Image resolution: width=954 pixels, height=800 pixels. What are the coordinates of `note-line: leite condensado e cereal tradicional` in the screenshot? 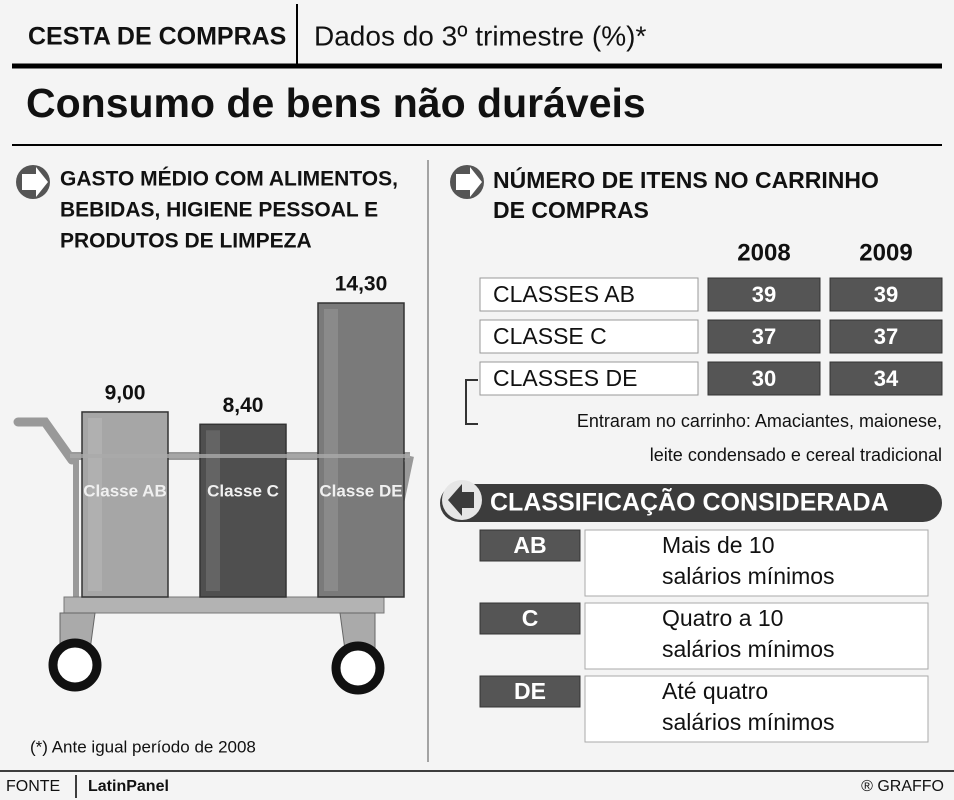 It's located at (796, 455).